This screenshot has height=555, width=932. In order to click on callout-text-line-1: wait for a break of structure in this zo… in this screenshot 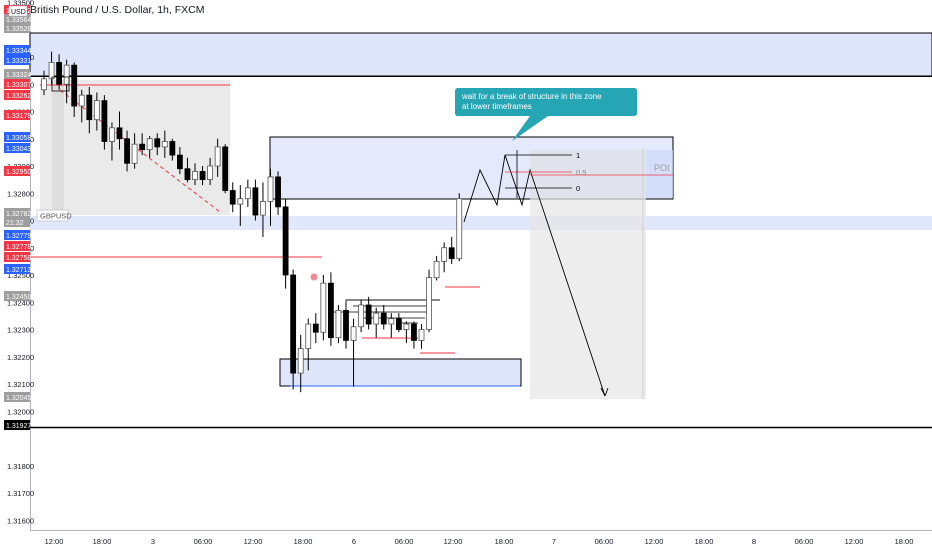, I will do `click(531, 96)`.